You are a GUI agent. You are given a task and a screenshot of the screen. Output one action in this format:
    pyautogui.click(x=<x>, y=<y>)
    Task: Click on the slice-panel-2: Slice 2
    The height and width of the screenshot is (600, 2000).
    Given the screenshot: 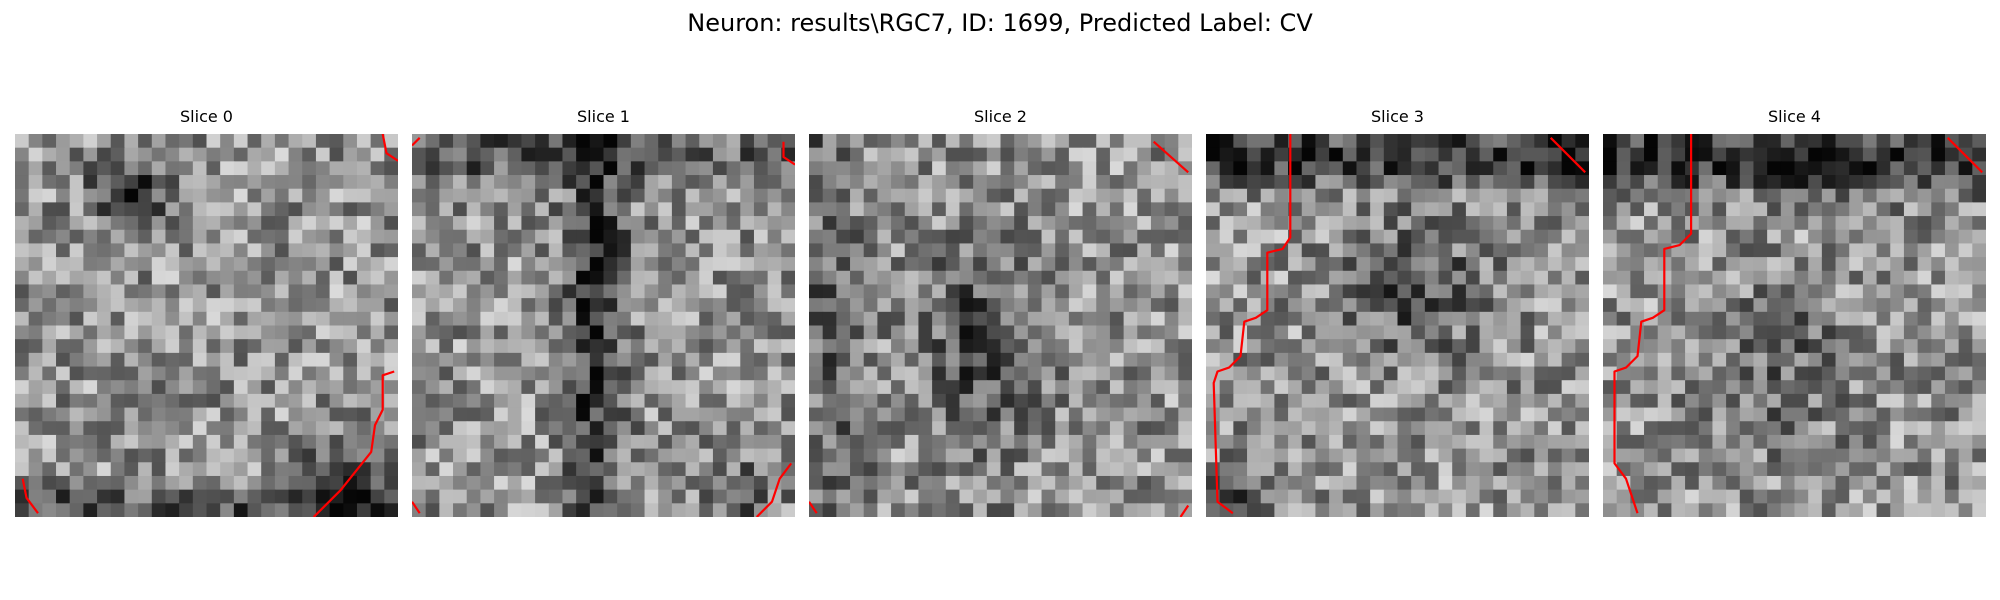 What is the action you would take?
    pyautogui.click(x=1000, y=311)
    